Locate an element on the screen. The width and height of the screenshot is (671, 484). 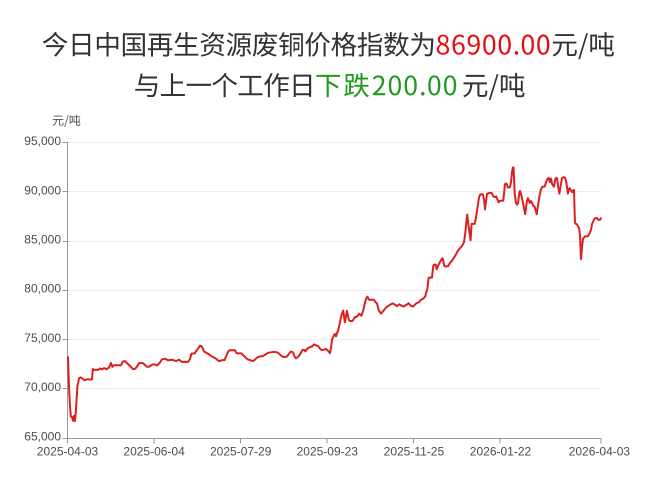
svg-text: 85,000 is located at coordinates (42, 240).